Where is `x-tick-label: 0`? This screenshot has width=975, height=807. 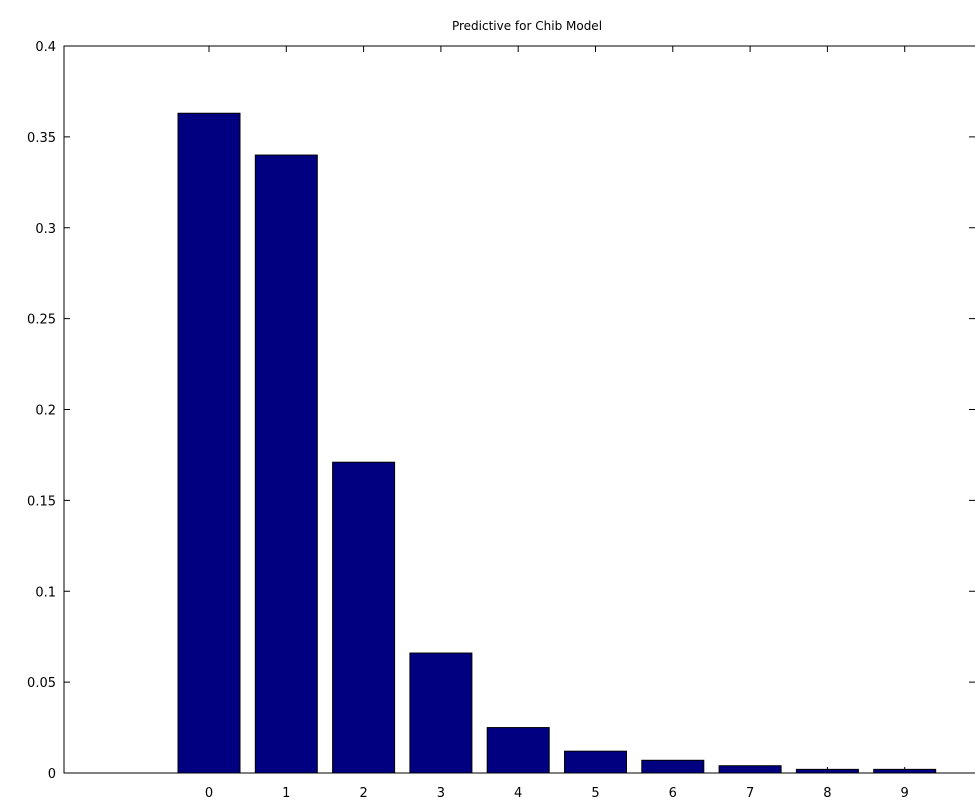 x-tick-label: 0 is located at coordinates (209, 793).